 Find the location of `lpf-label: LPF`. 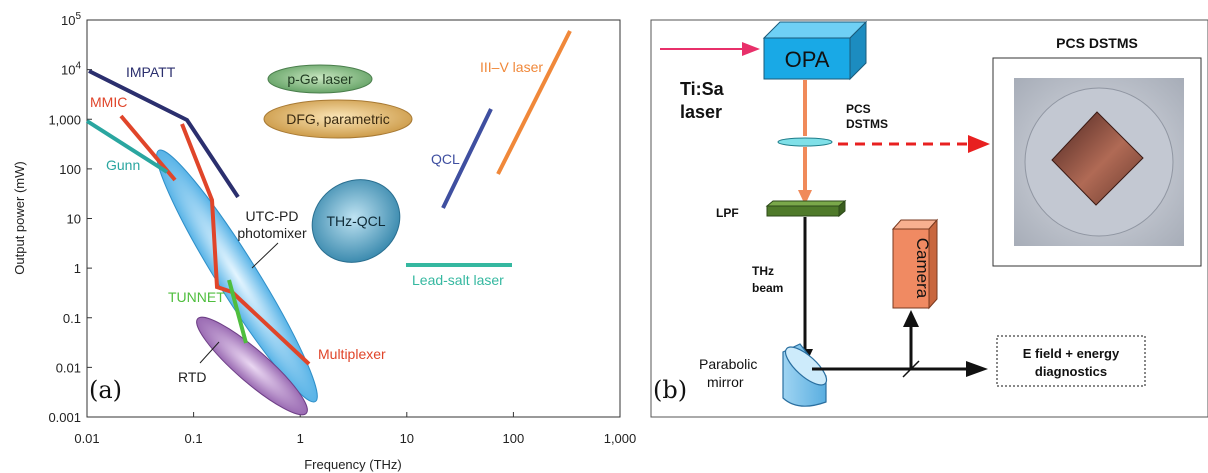

lpf-label: LPF is located at coordinates (727, 213).